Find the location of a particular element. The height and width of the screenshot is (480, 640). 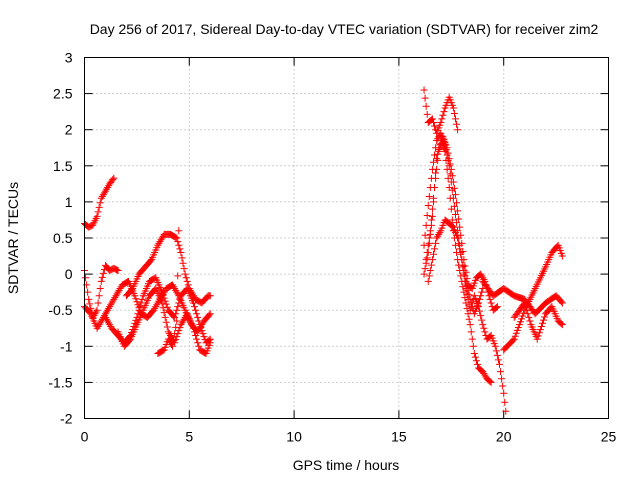

y-tick-label: 1.5 is located at coordinates (63, 166).